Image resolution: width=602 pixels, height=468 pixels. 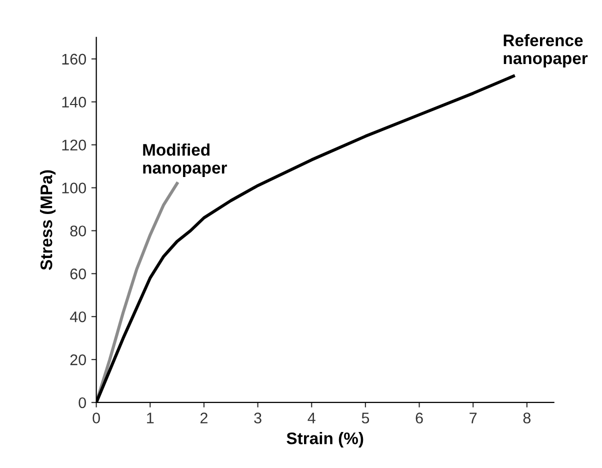 What do you see at coordinates (48, 220) in the screenshot?
I see `y-axis-title: Stress (MPa)` at bounding box center [48, 220].